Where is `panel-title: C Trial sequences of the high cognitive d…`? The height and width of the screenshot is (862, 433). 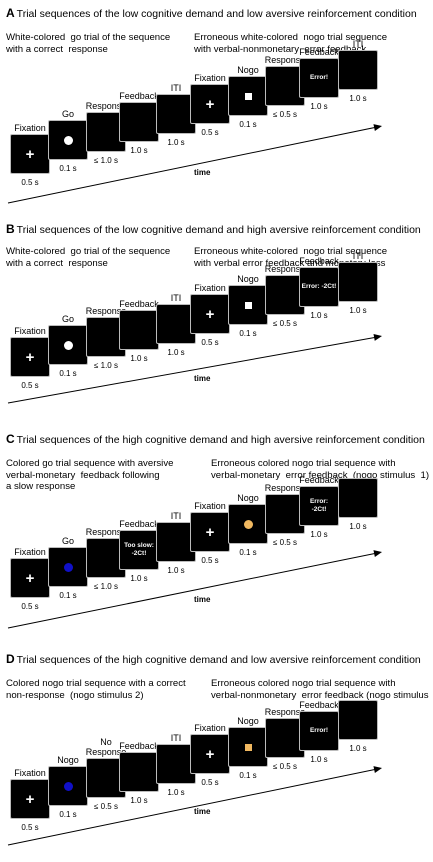 panel-title: C Trial sequences of the high cognitive d… is located at coordinates (215, 439).